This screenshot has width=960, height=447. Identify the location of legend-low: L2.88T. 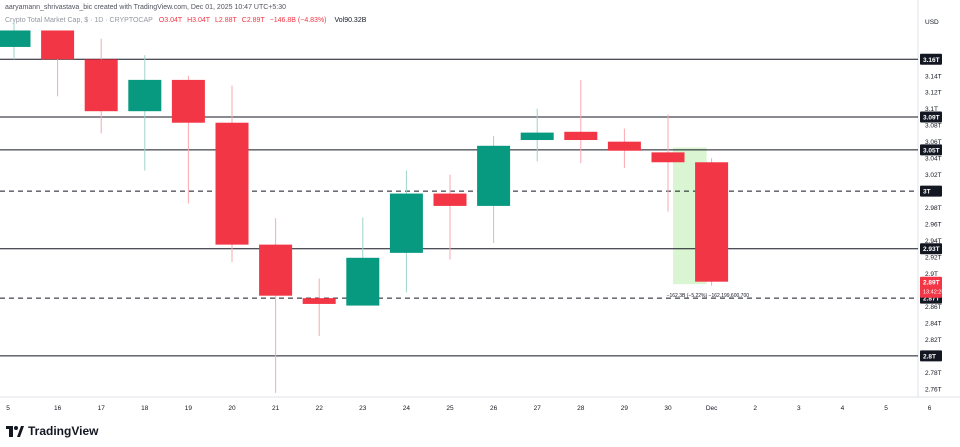
(226, 20).